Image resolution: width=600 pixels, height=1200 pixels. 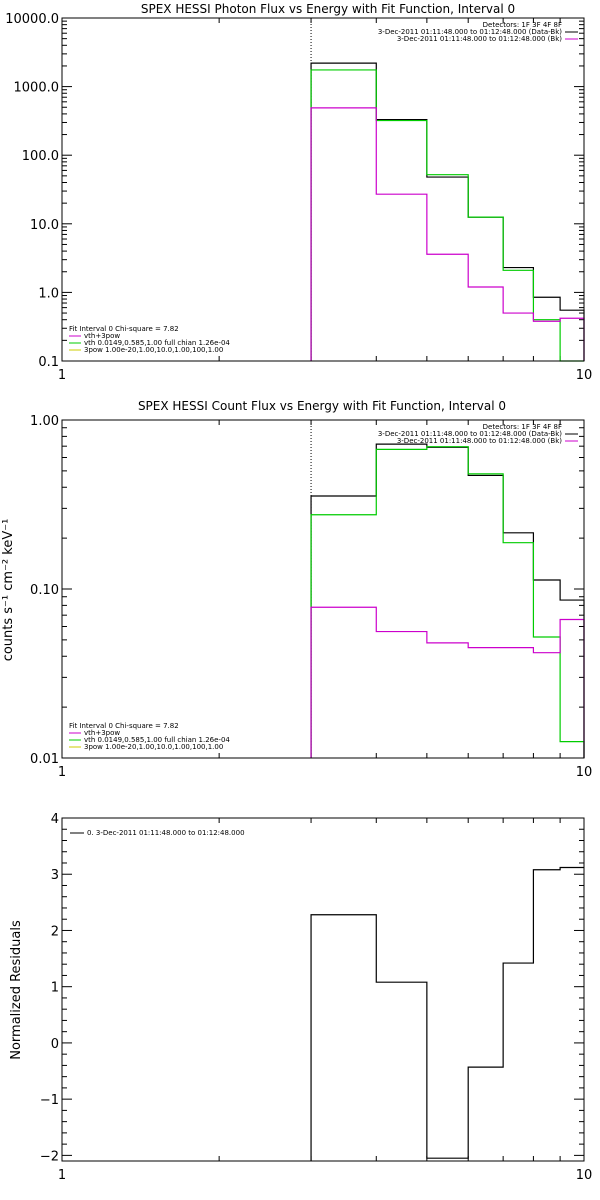 I want to click on y-tick-label: 0.1, so click(x=48, y=362).